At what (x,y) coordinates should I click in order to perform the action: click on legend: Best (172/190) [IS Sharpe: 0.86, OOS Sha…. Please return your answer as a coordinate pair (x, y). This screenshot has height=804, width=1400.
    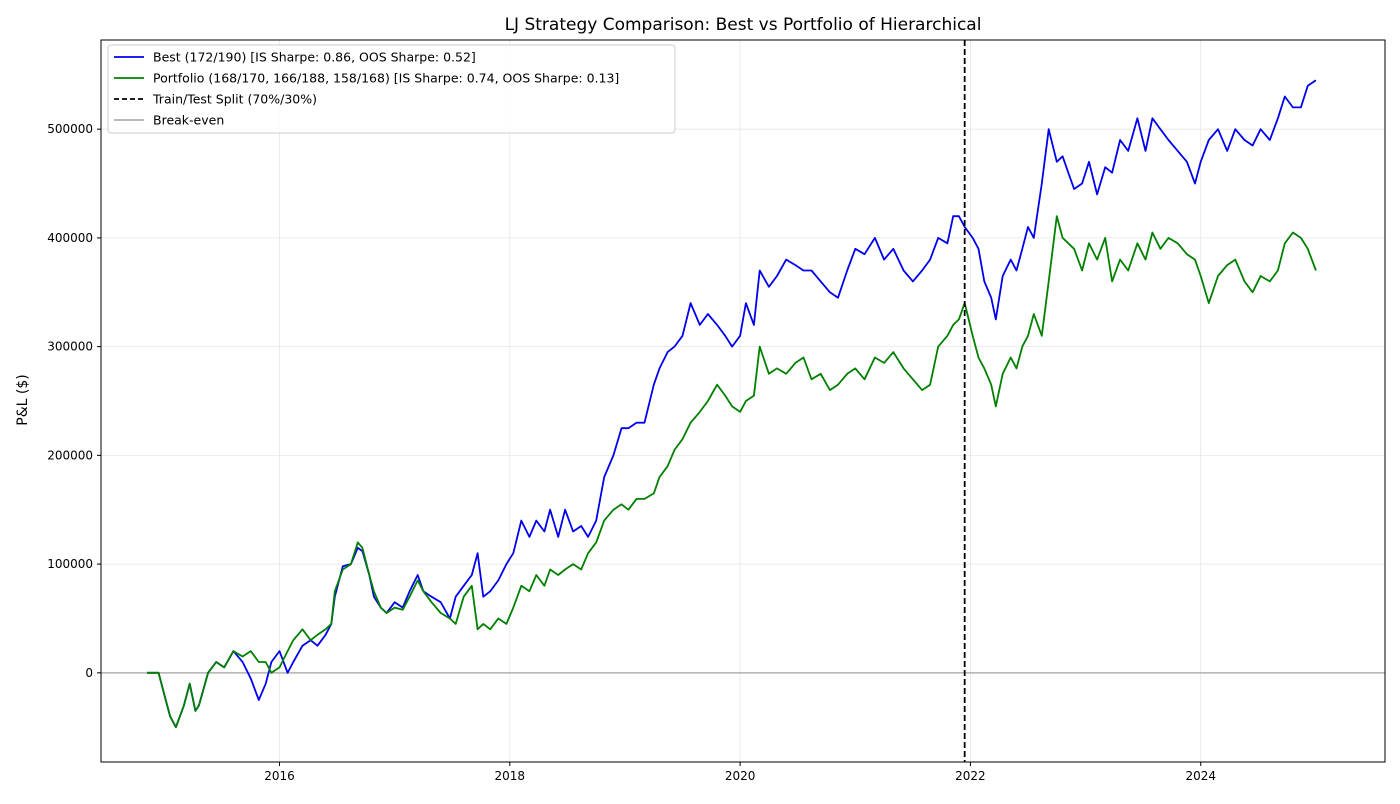
    Looking at the image, I should click on (391, 89).